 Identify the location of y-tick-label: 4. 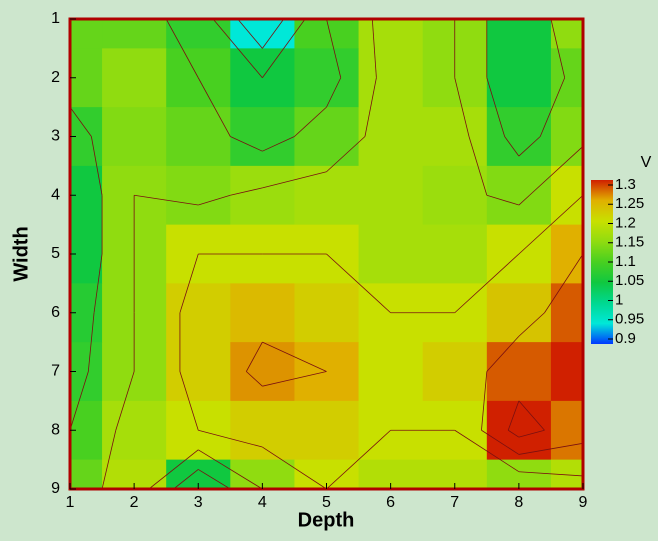
(55, 194).